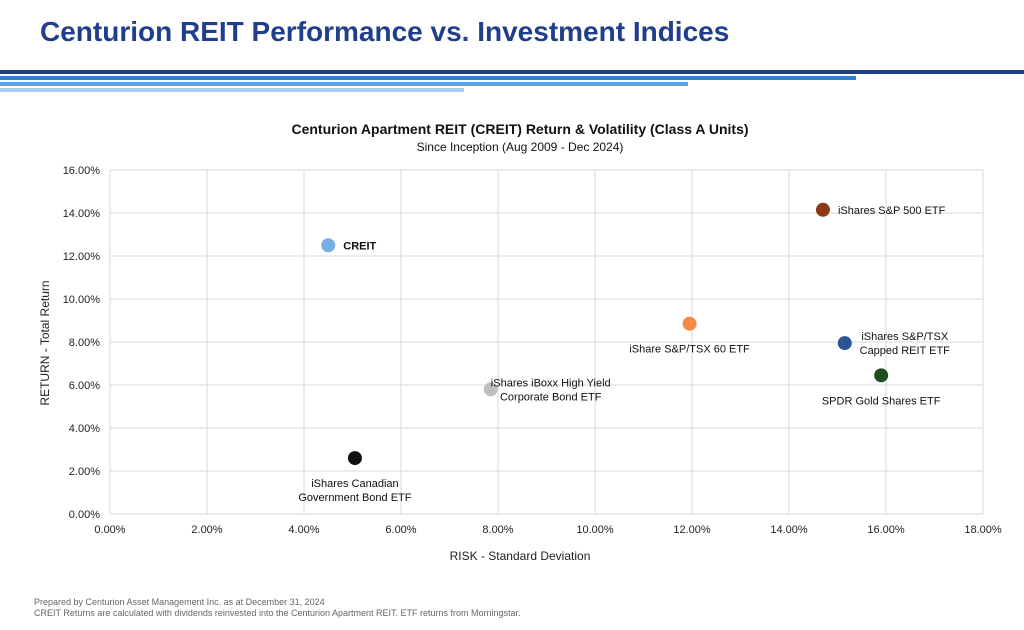 The height and width of the screenshot is (630, 1024). Describe the element at coordinates (892, 211) in the screenshot. I see `data-label: iShares S&P 500 ETF` at that location.